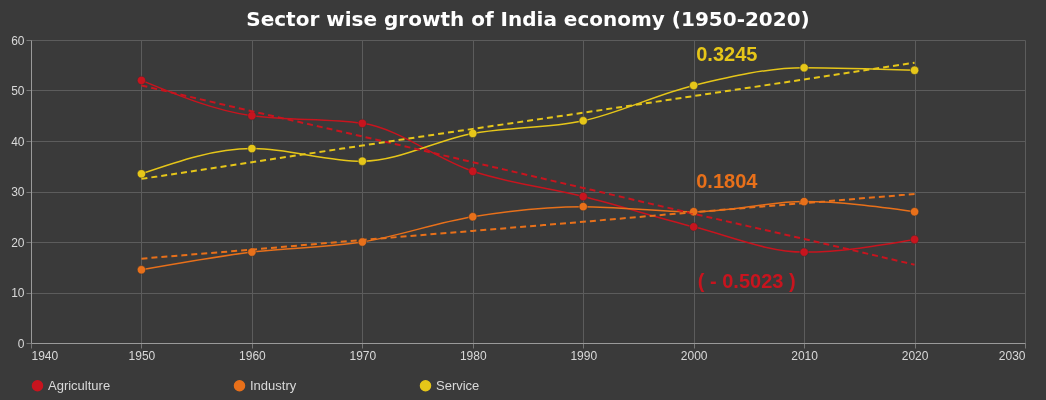 The height and width of the screenshot is (400, 1046). I want to click on y-tick-label: 0, so click(21, 343).